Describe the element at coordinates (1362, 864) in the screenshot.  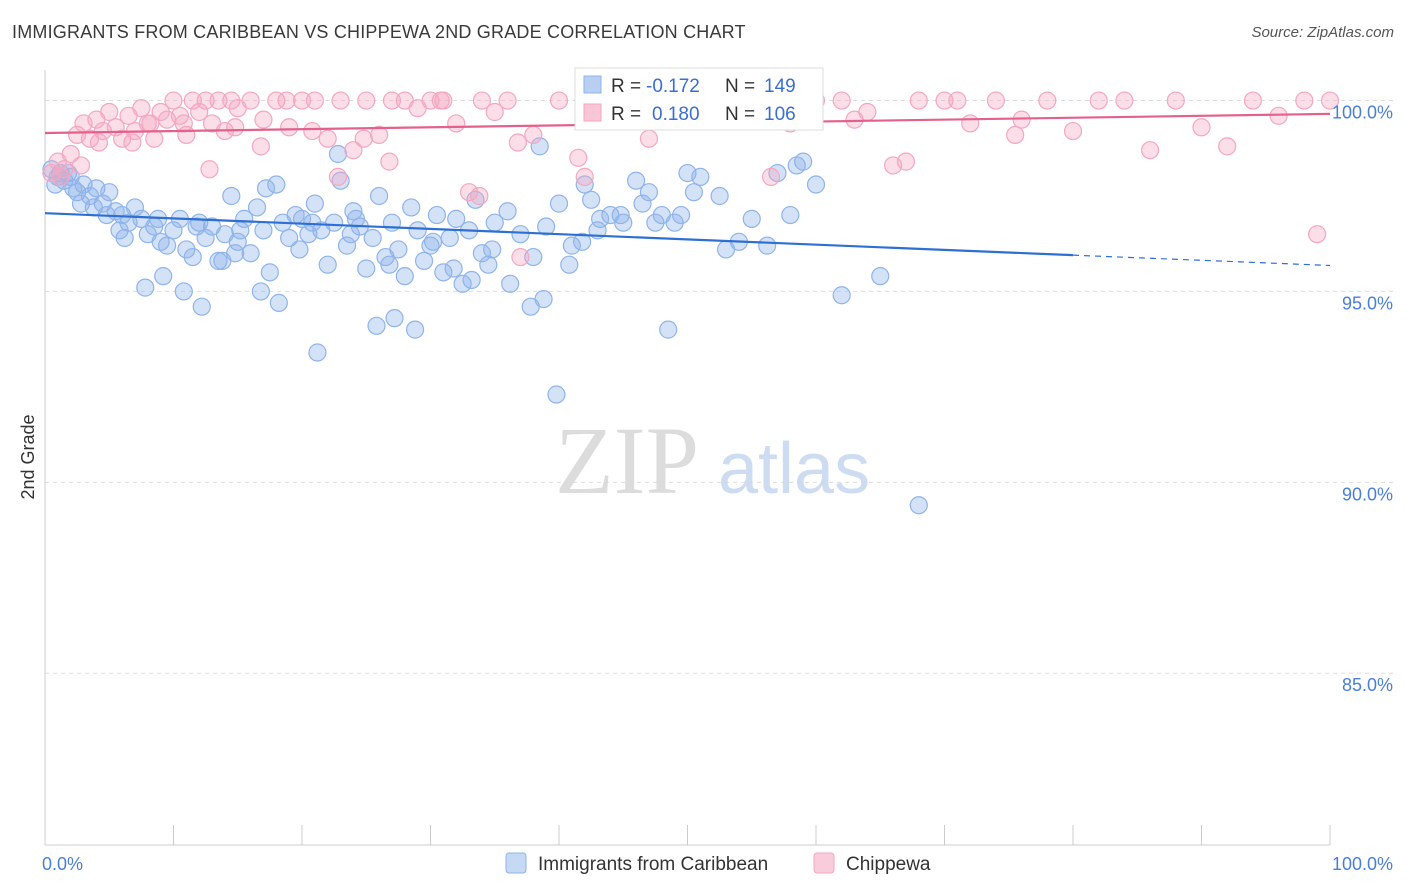
I see `x-tick-label: 100.0%` at that location.